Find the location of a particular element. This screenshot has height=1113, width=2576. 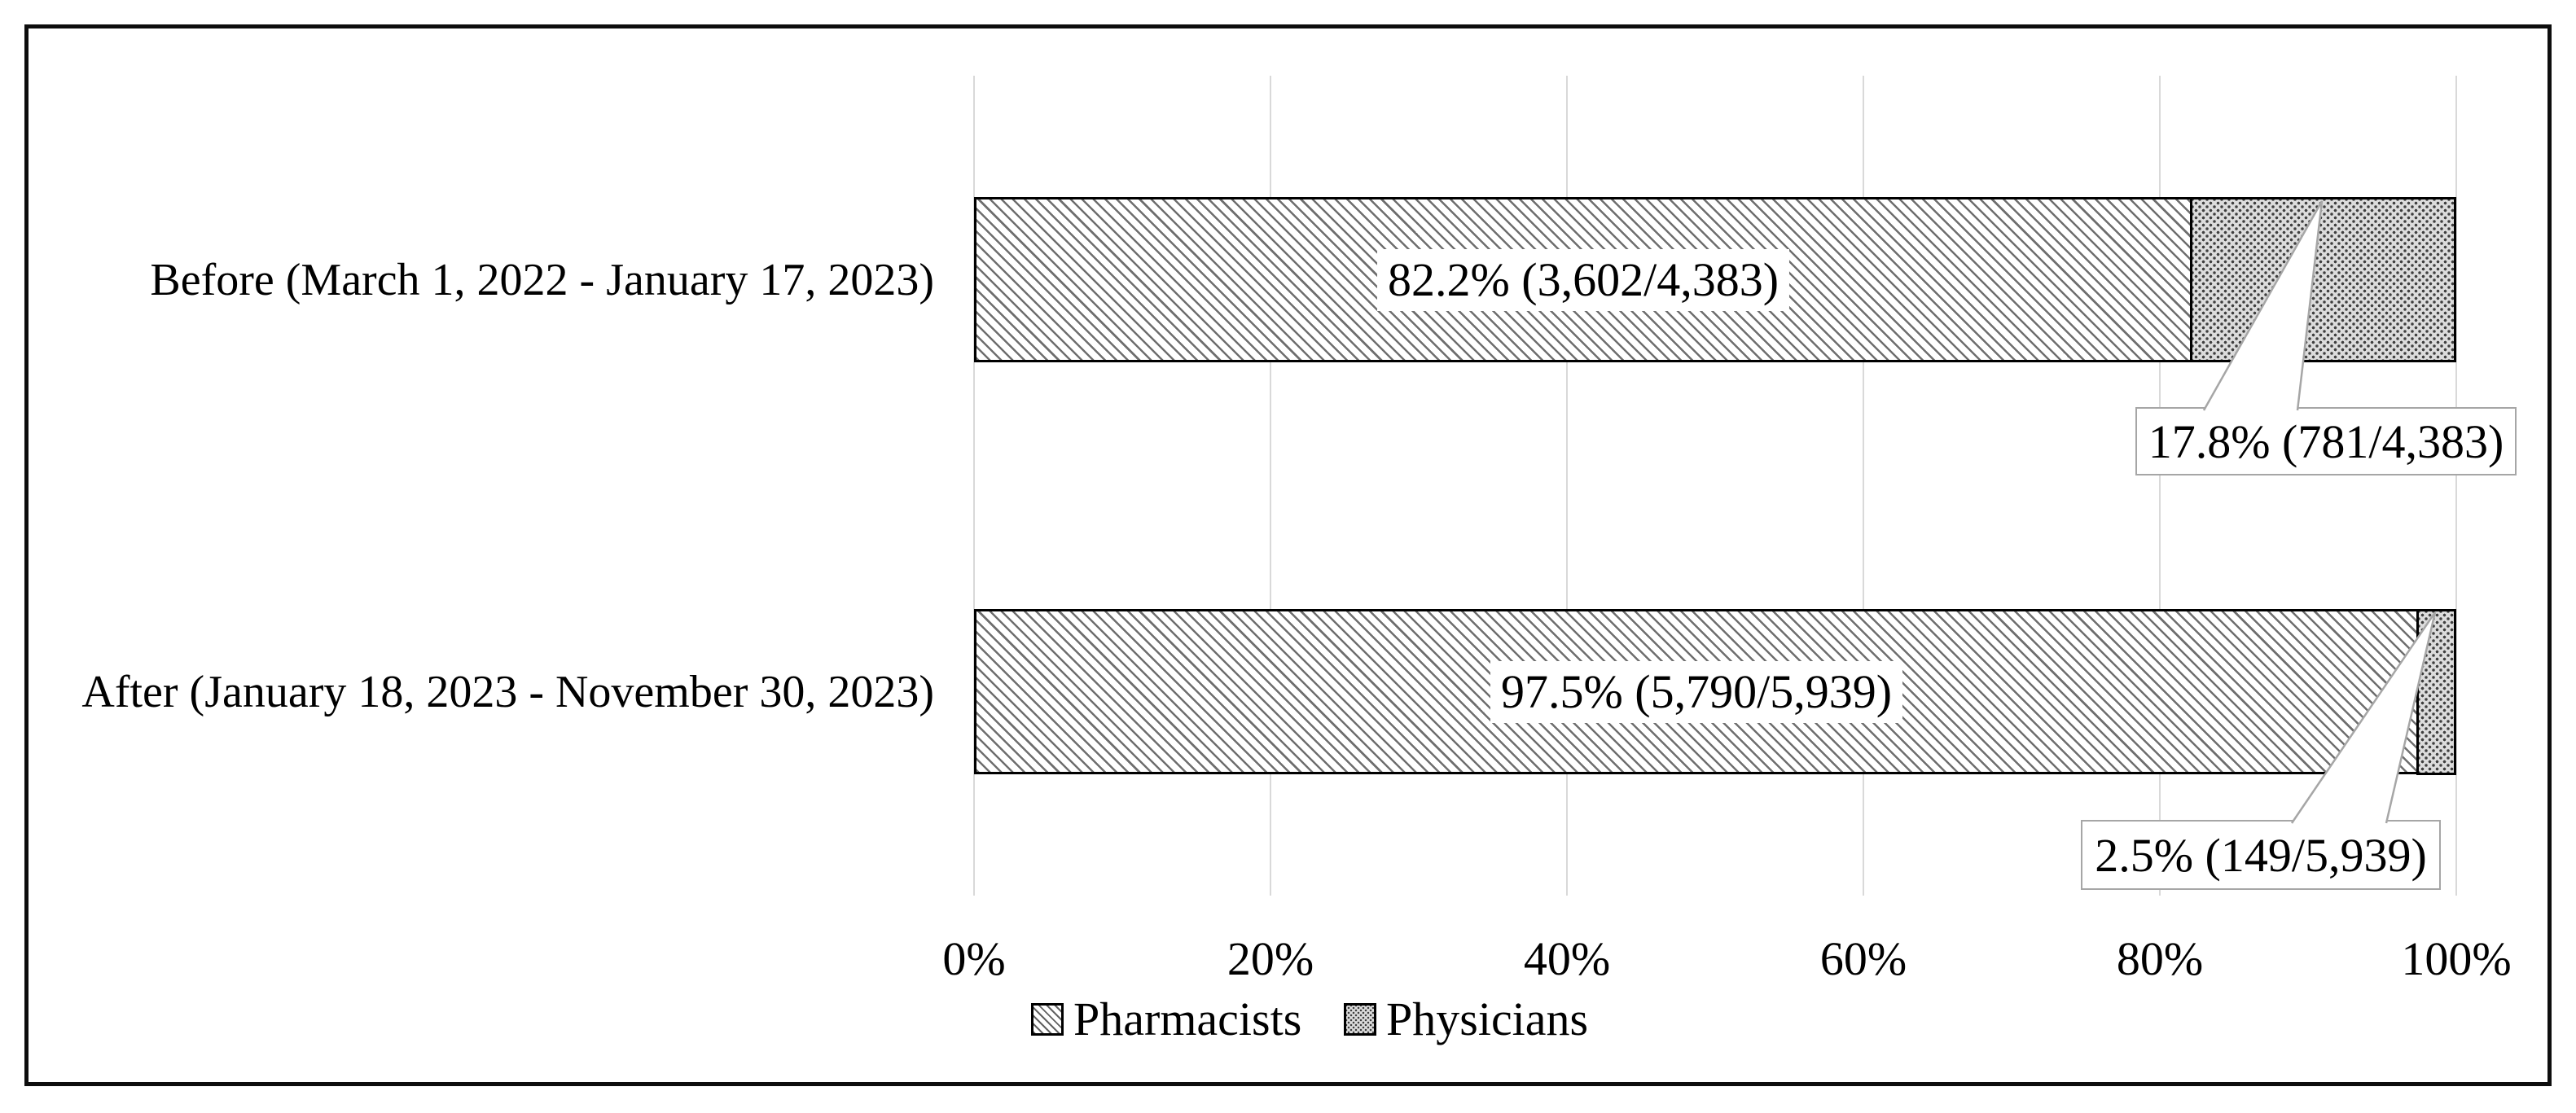

x-tick-0: 0% is located at coordinates (974, 958).